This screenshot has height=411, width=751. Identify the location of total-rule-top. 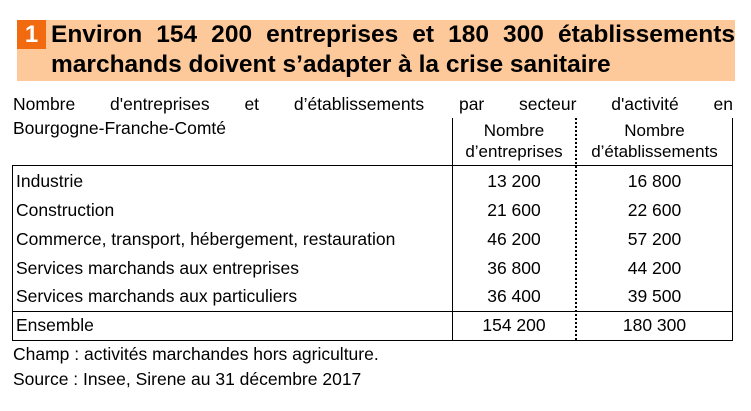
(372, 311).